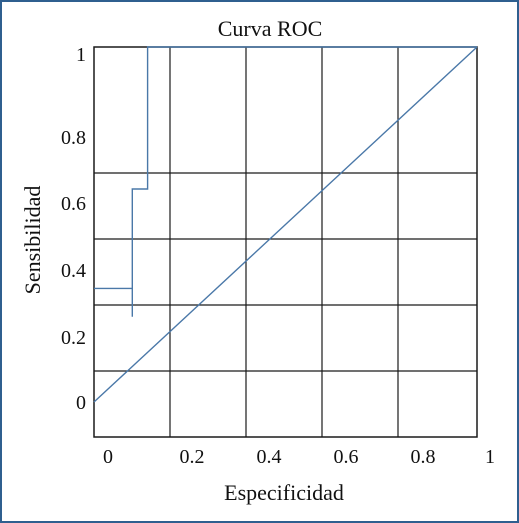 The width and height of the screenshot is (519, 523). What do you see at coordinates (73, 204) in the screenshot?
I see `y-tick-label: 0.6` at bounding box center [73, 204].